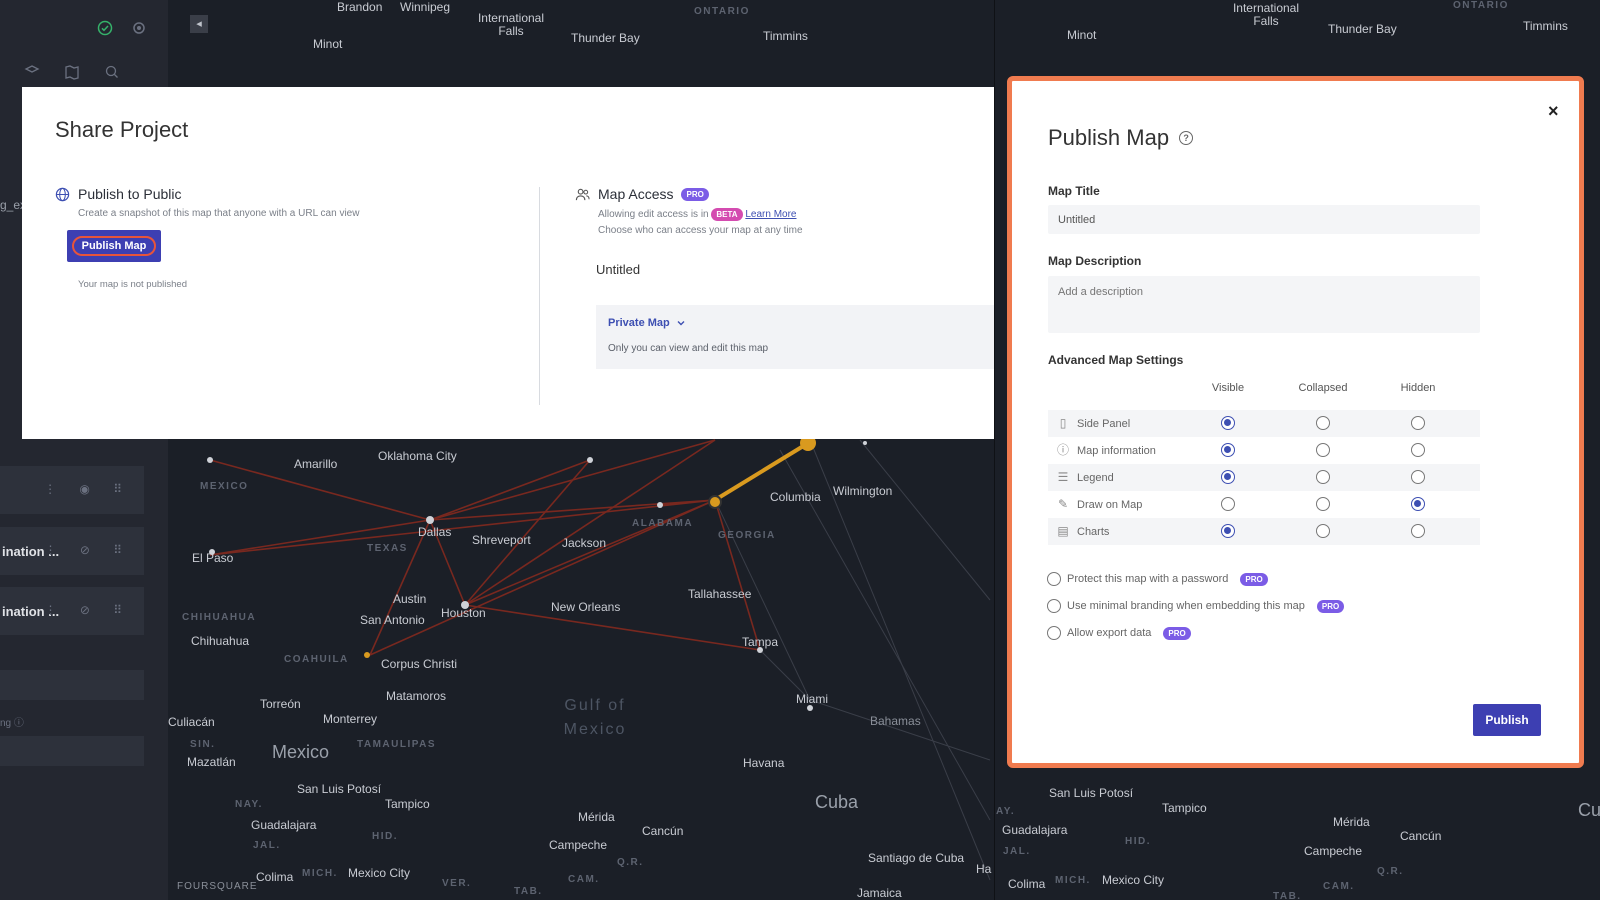  What do you see at coordinates (410, 599) in the screenshot?
I see `map-label: Austin` at bounding box center [410, 599].